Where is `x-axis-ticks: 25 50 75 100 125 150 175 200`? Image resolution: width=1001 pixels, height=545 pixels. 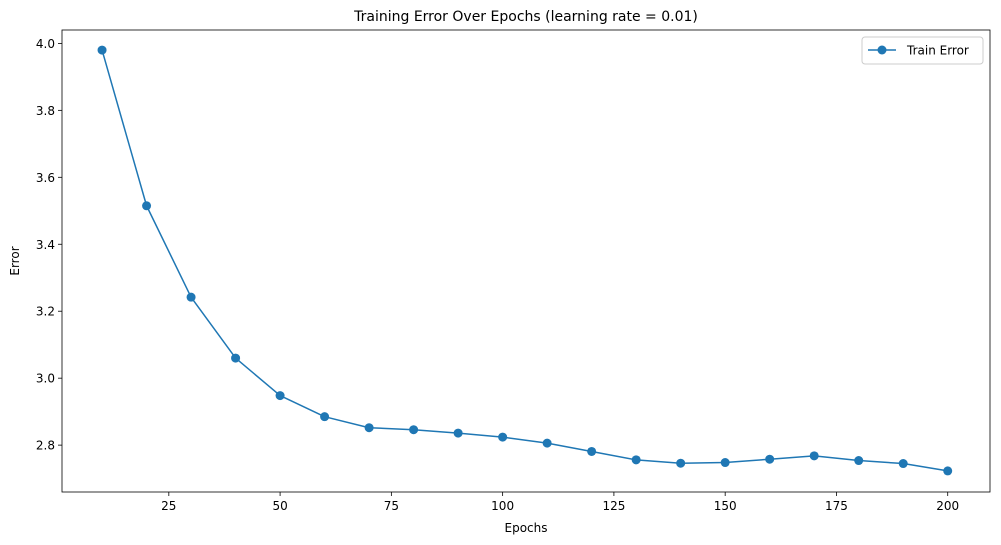 x-axis-ticks: 25 50 75 100 125 150 175 200 is located at coordinates (560, 502).